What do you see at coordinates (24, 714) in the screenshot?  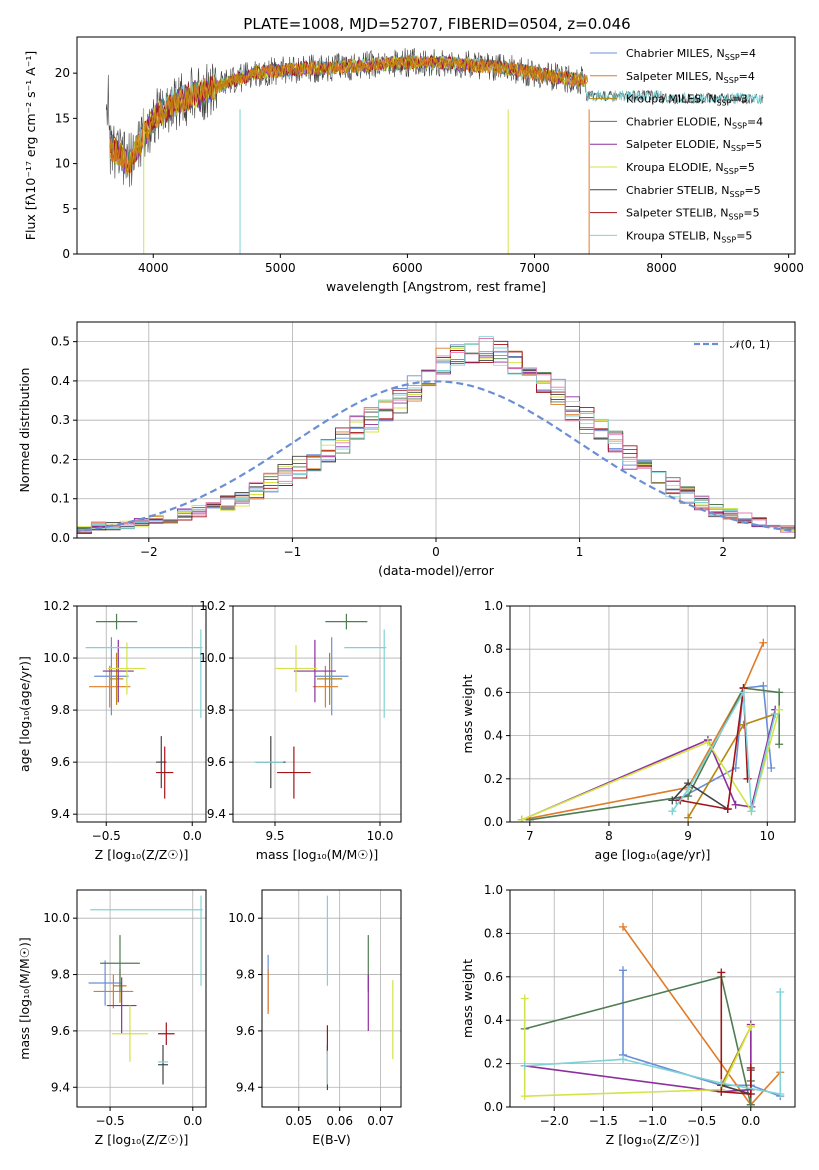 I see `y-axis-label: age [log₁₀(age/yr)]` at bounding box center [24, 714].